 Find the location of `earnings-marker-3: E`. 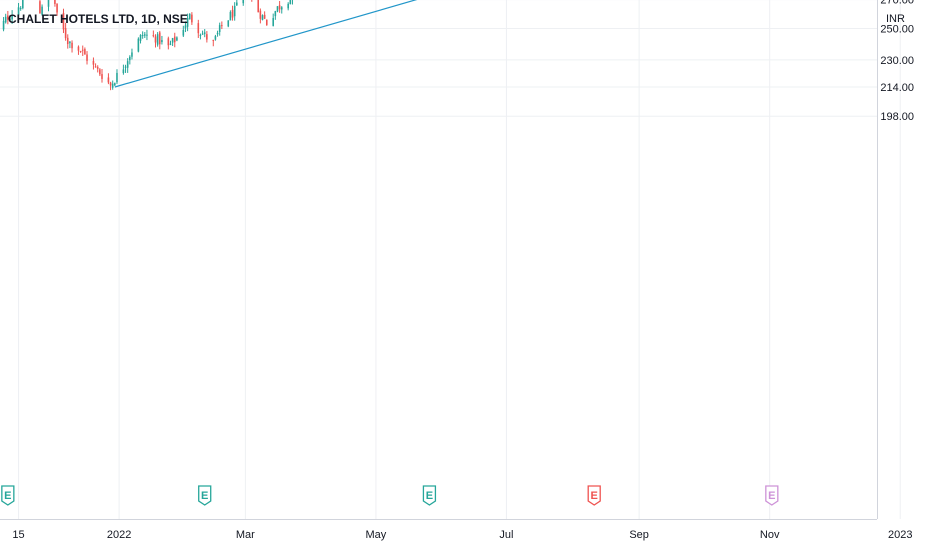

earnings-marker-3: E is located at coordinates (594, 495).